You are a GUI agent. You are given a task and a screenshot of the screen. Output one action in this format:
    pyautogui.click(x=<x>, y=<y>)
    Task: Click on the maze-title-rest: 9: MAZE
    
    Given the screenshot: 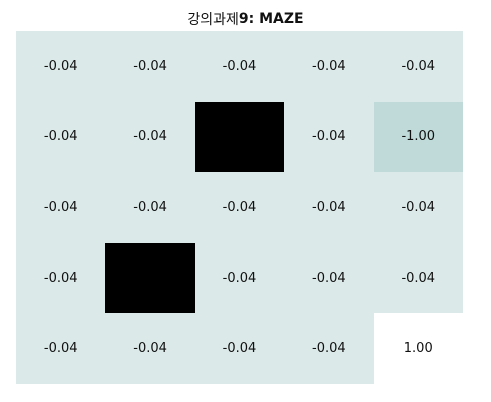 What is the action you would take?
    pyautogui.click(x=271, y=19)
    